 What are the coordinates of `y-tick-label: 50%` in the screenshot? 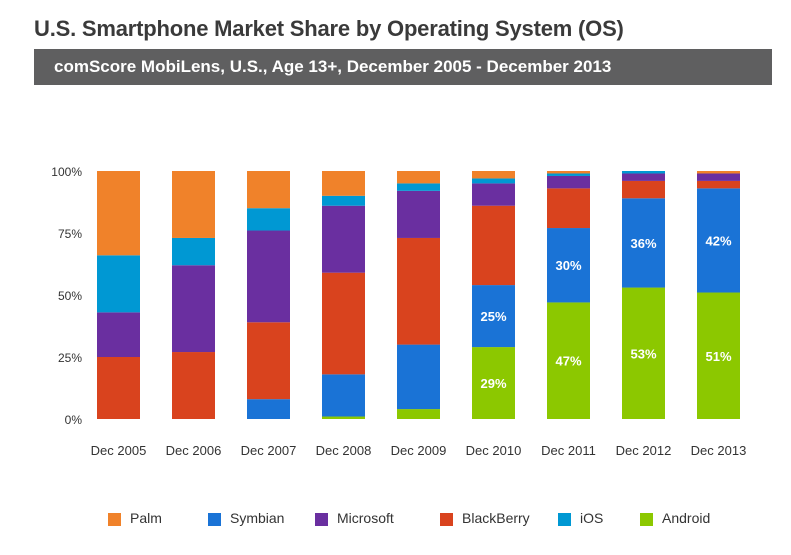 It's located at (70, 296).